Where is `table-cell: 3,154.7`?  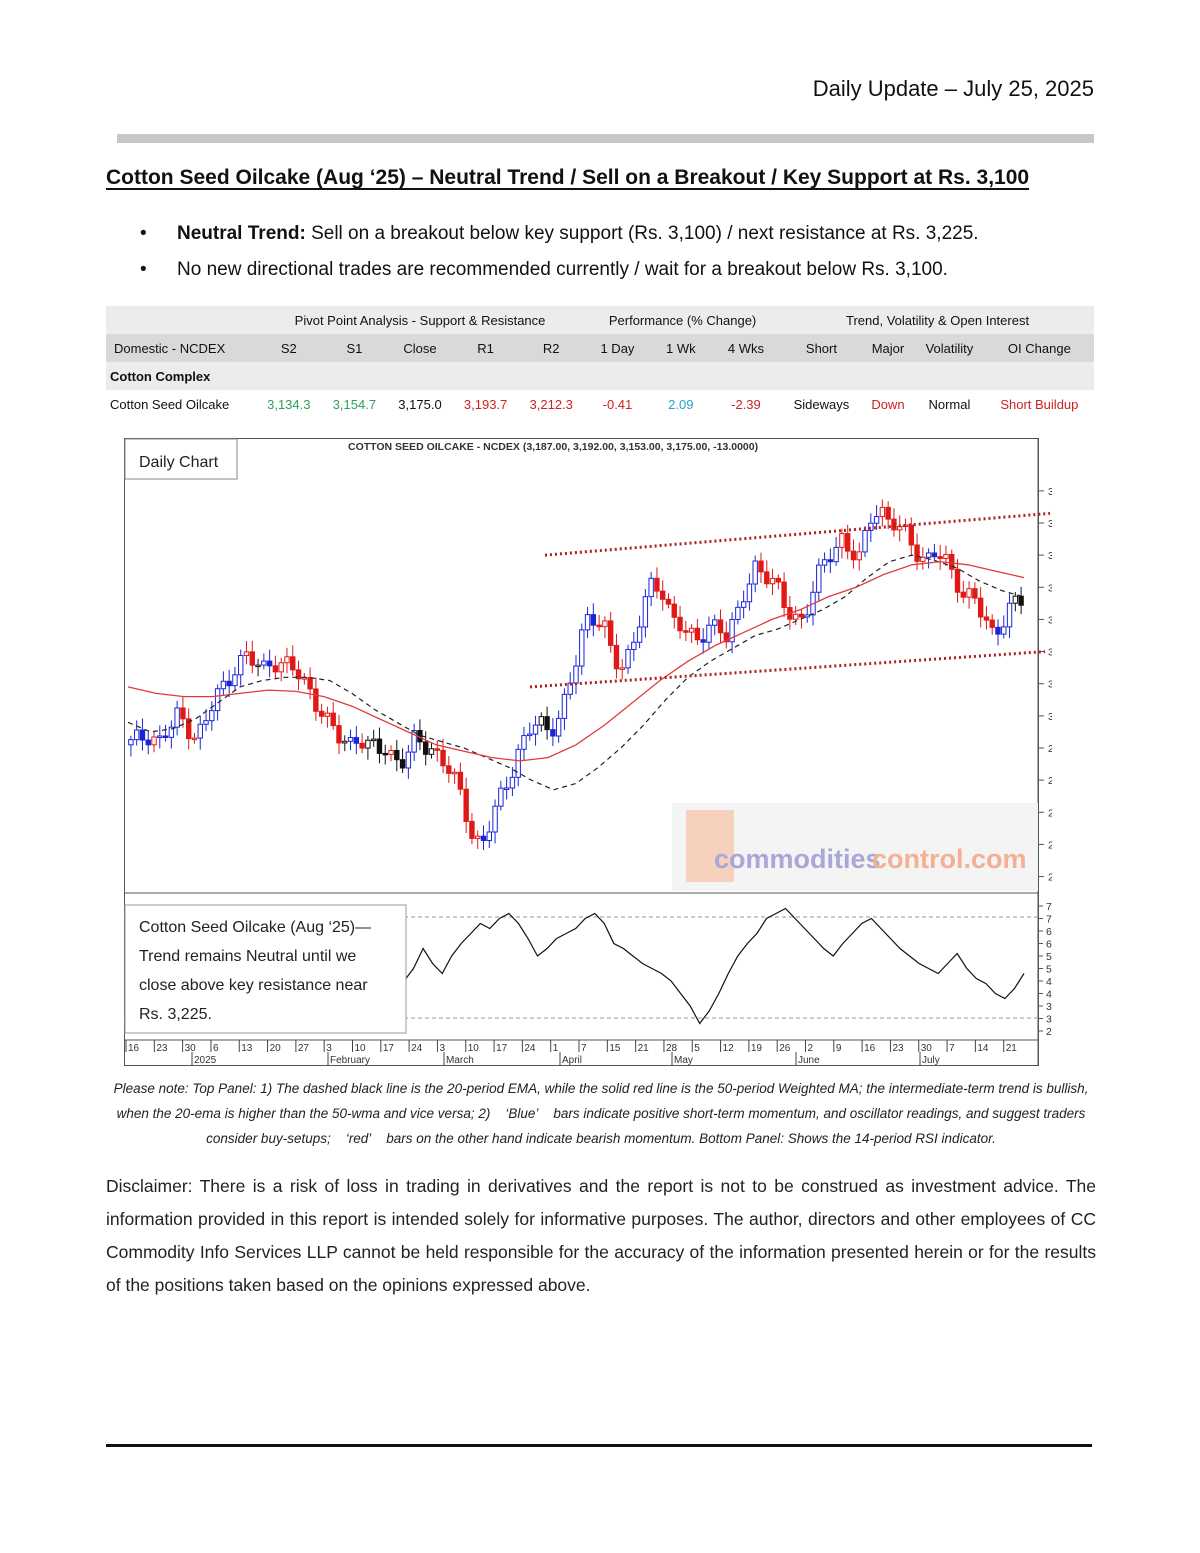
table-cell: 3,154.7 is located at coordinates (354, 404).